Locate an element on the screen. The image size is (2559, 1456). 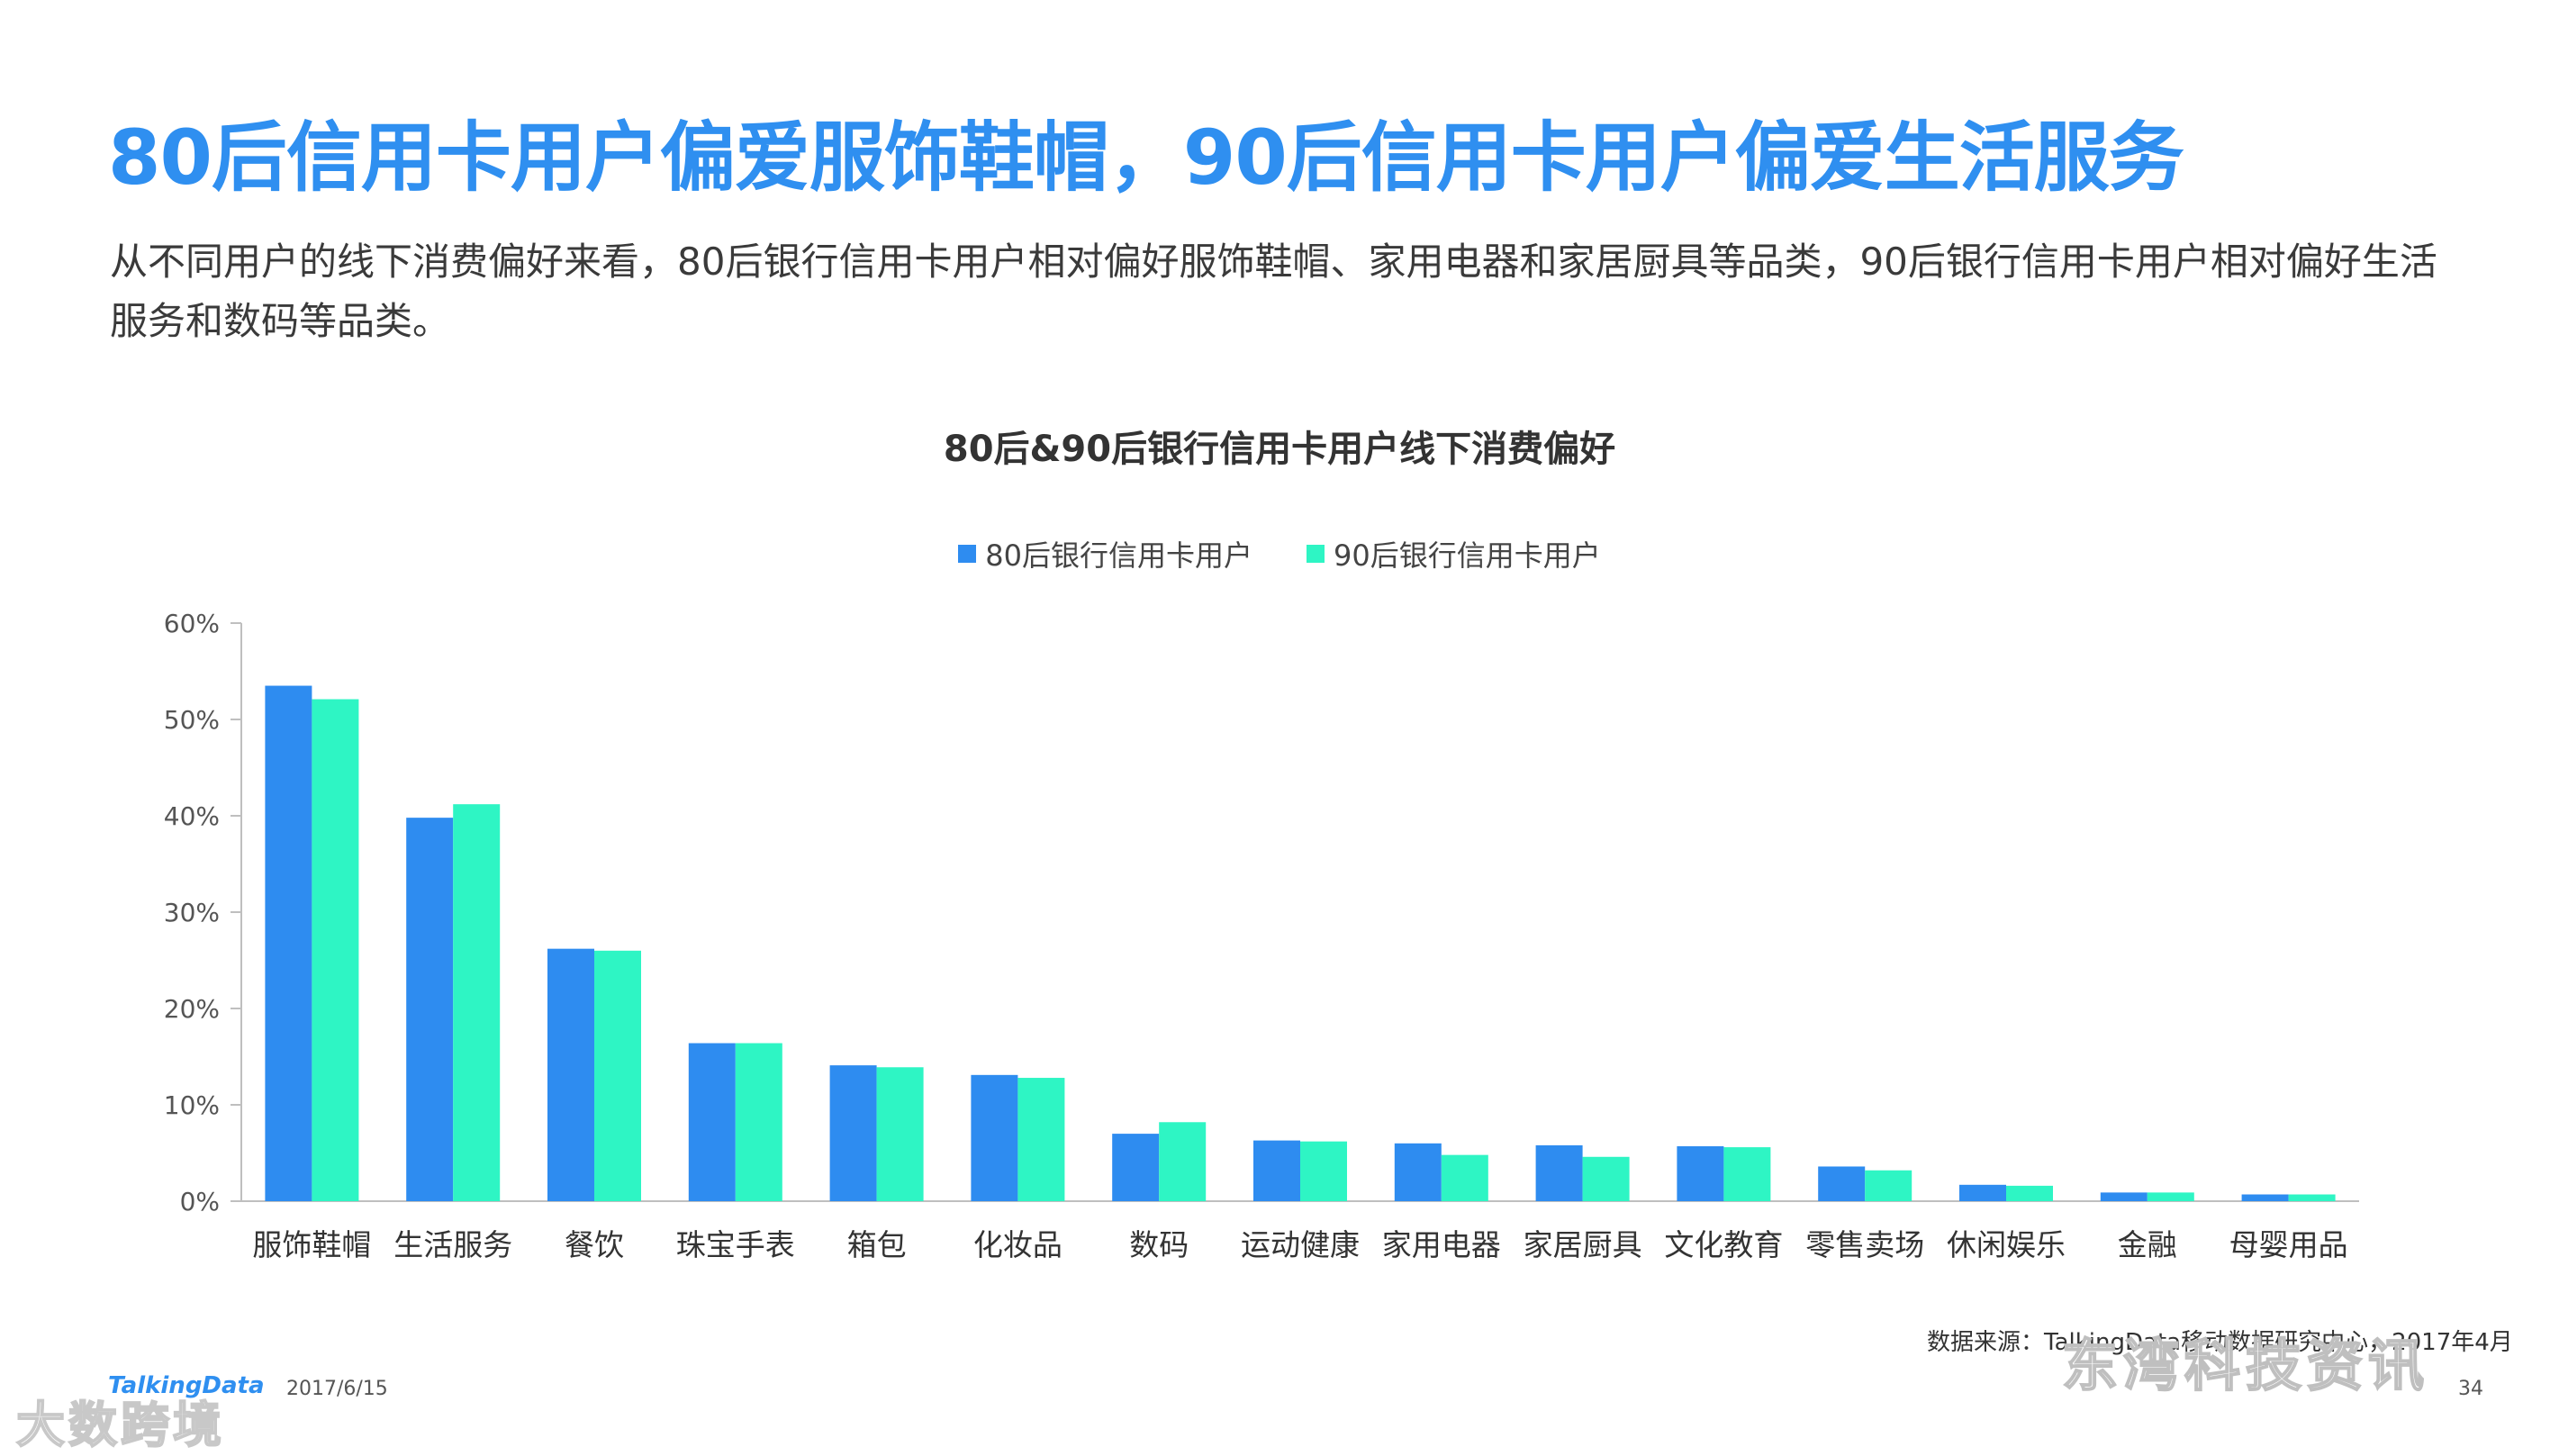
report-date: 2017/6/15 is located at coordinates (337, 1389).